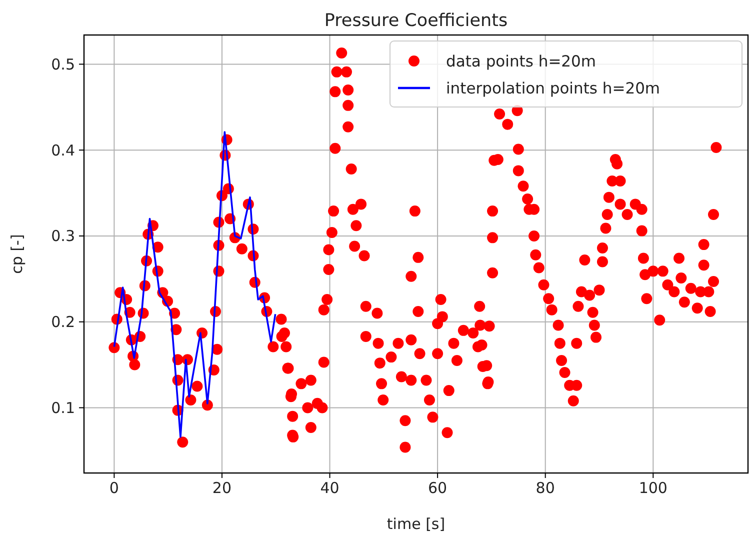 The width and height of the screenshot is (755, 541). Describe the element at coordinates (222, 488) in the screenshot. I see `x-tick-label: 20` at that location.